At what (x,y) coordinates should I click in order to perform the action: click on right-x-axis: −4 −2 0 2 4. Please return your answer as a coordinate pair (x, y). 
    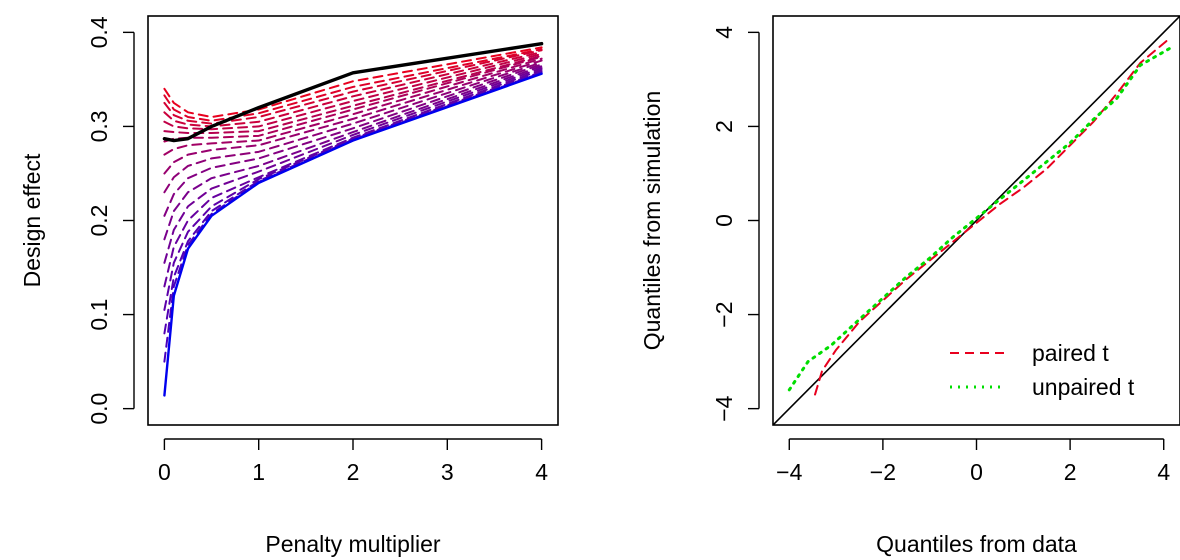
    Looking at the image, I should click on (973, 461).